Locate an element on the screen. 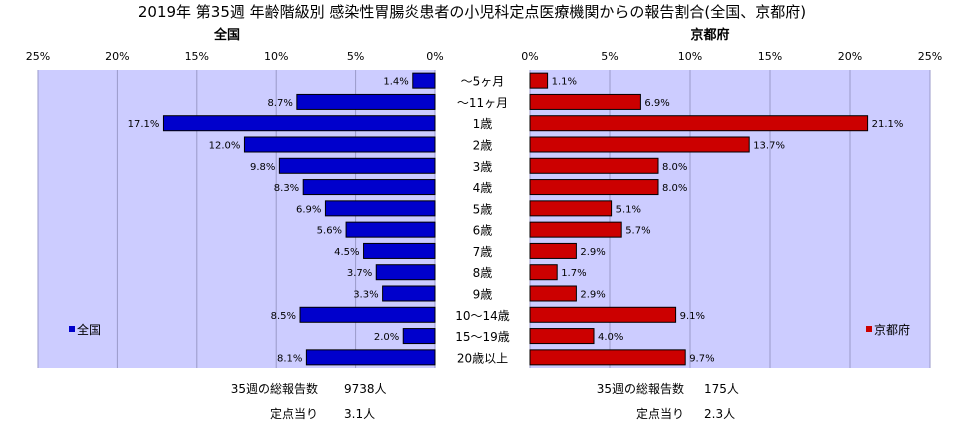 The width and height of the screenshot is (967, 428). right-total-label: 35週の総報告数 is located at coordinates (640, 388).